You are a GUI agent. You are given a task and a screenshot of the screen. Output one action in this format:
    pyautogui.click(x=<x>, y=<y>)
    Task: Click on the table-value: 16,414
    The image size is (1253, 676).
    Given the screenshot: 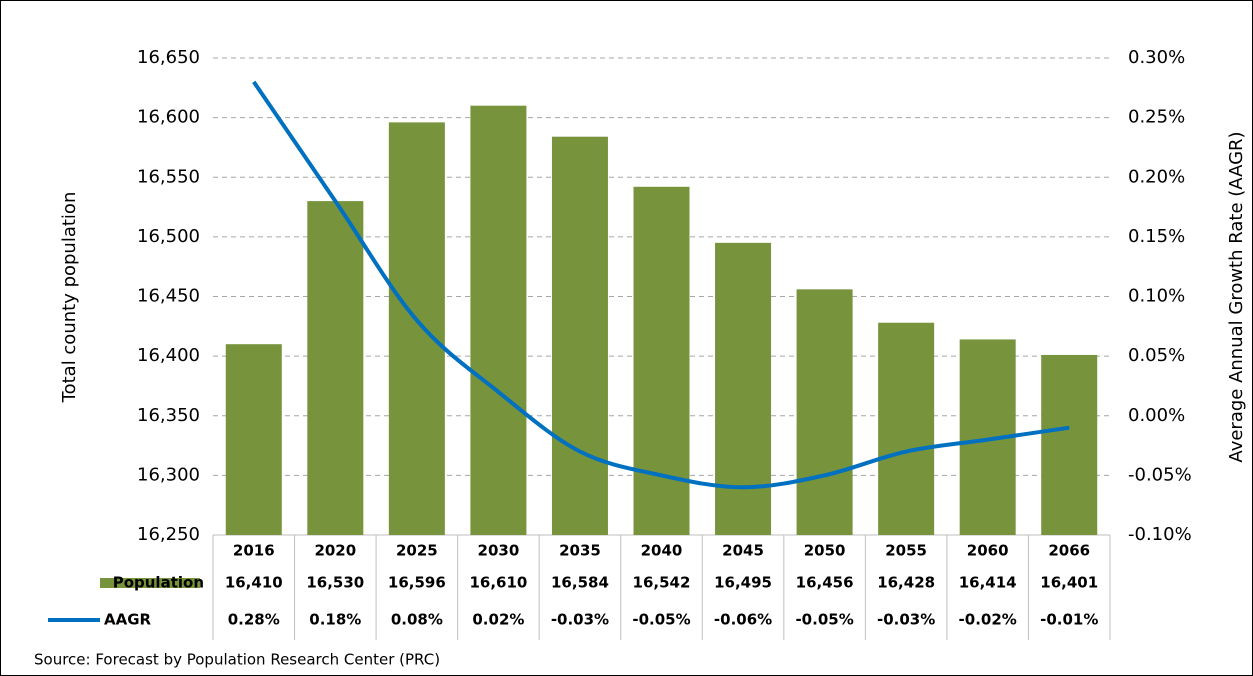 What is the action you would take?
    pyautogui.click(x=988, y=583)
    